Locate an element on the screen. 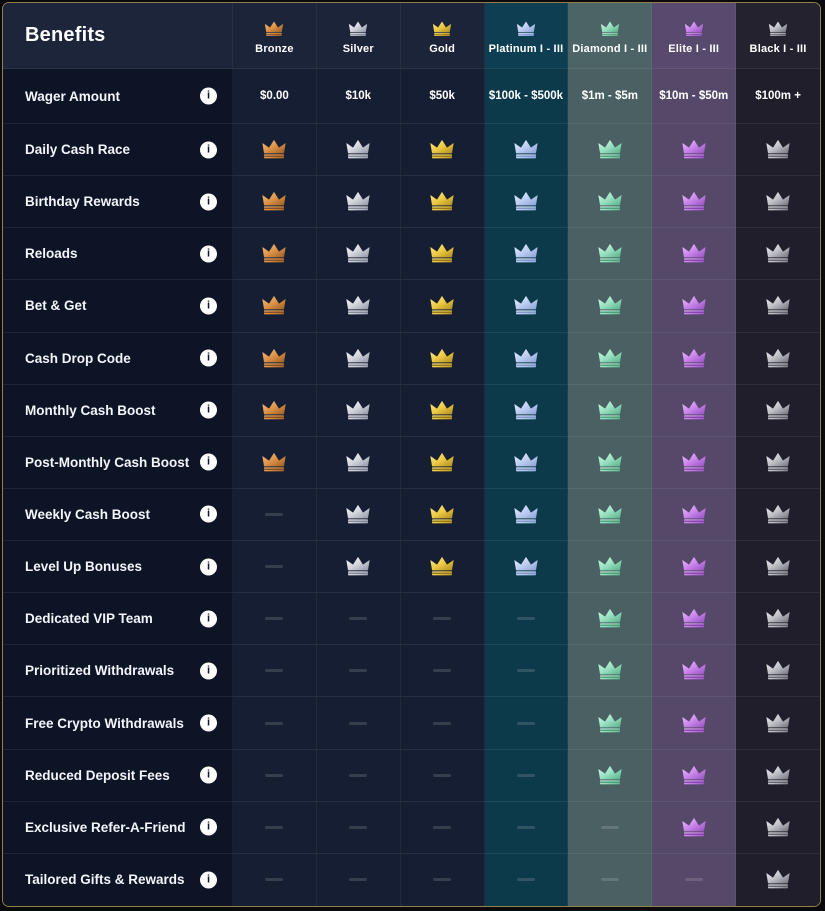 This screenshot has width=825, height=911. tier-header-black-i-iii: Black I - III is located at coordinates (778, 36).